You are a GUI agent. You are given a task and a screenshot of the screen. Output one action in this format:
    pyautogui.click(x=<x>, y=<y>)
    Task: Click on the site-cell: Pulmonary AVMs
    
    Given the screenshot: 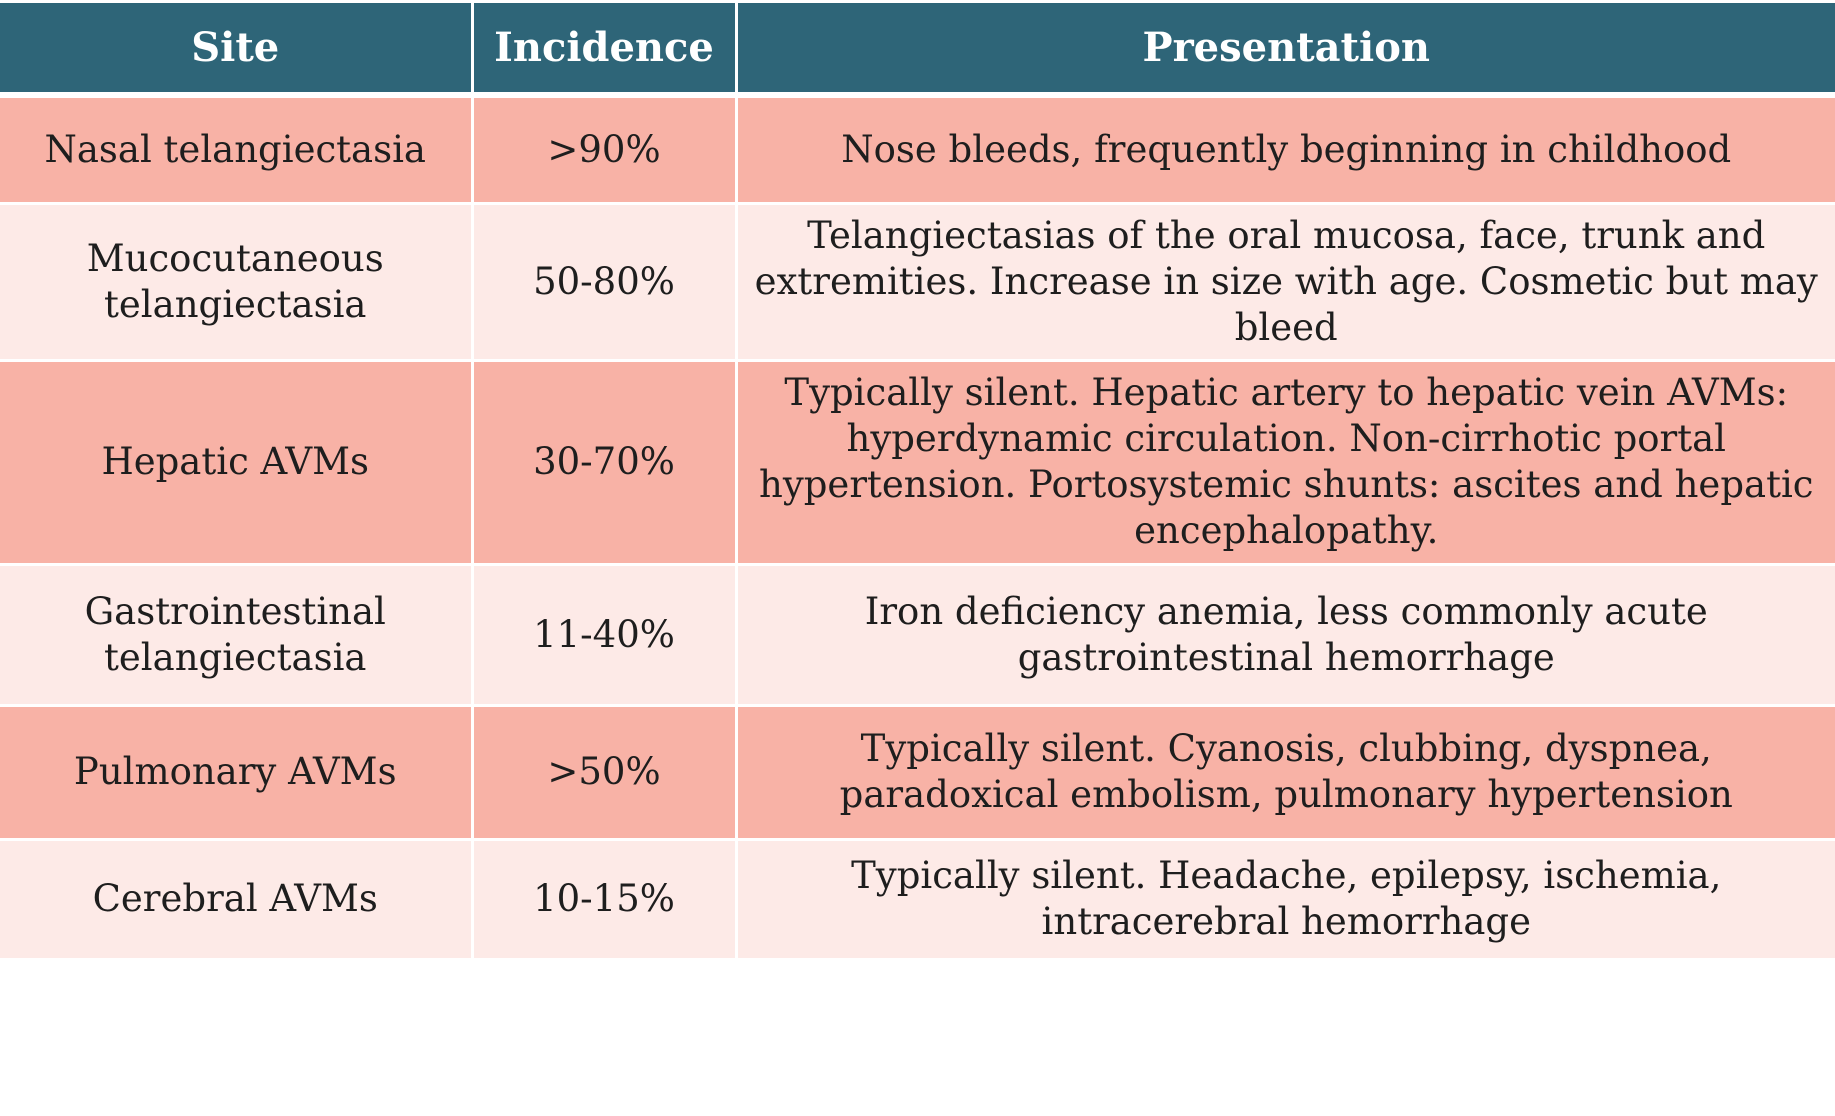 What is the action you would take?
    pyautogui.click(x=237, y=773)
    